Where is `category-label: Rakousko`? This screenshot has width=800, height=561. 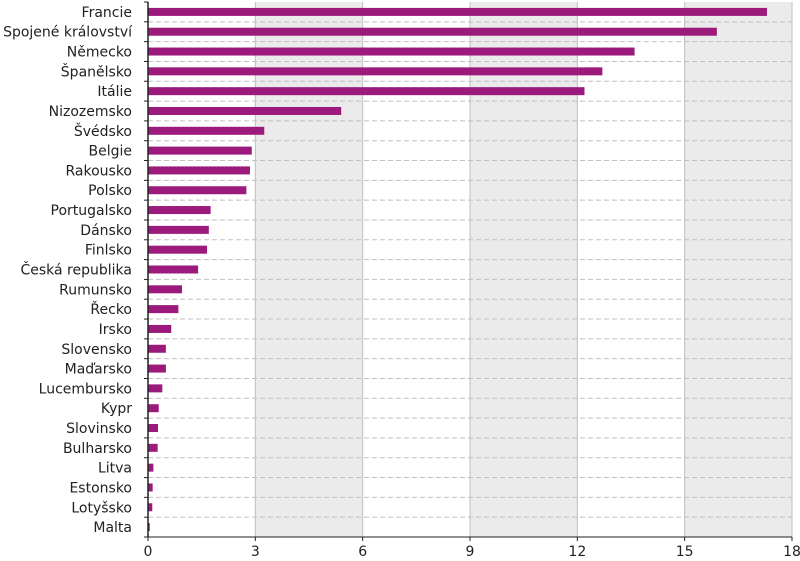
category-label: Rakousko is located at coordinates (98, 171).